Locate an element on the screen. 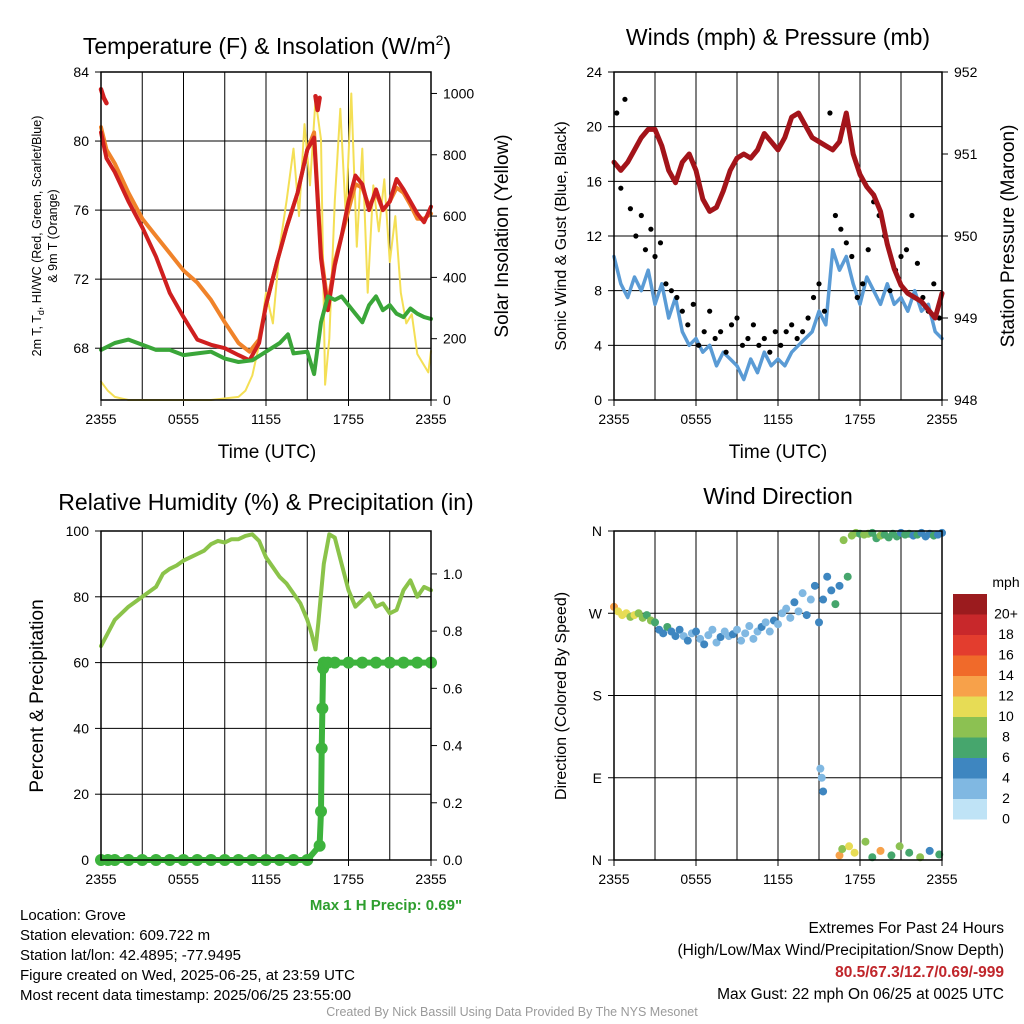 The width and height of the screenshot is (1024, 1024). solar-y2label: Solar Insolation (Yellow) is located at coordinates (502, 235).